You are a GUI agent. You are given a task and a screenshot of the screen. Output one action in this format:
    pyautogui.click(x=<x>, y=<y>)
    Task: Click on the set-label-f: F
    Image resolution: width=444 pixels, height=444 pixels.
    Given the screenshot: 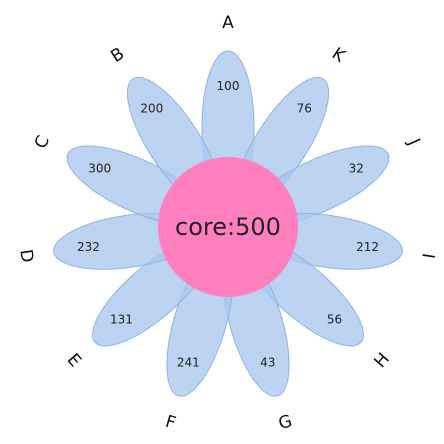 What is the action you would take?
    pyautogui.click(x=170, y=423)
    